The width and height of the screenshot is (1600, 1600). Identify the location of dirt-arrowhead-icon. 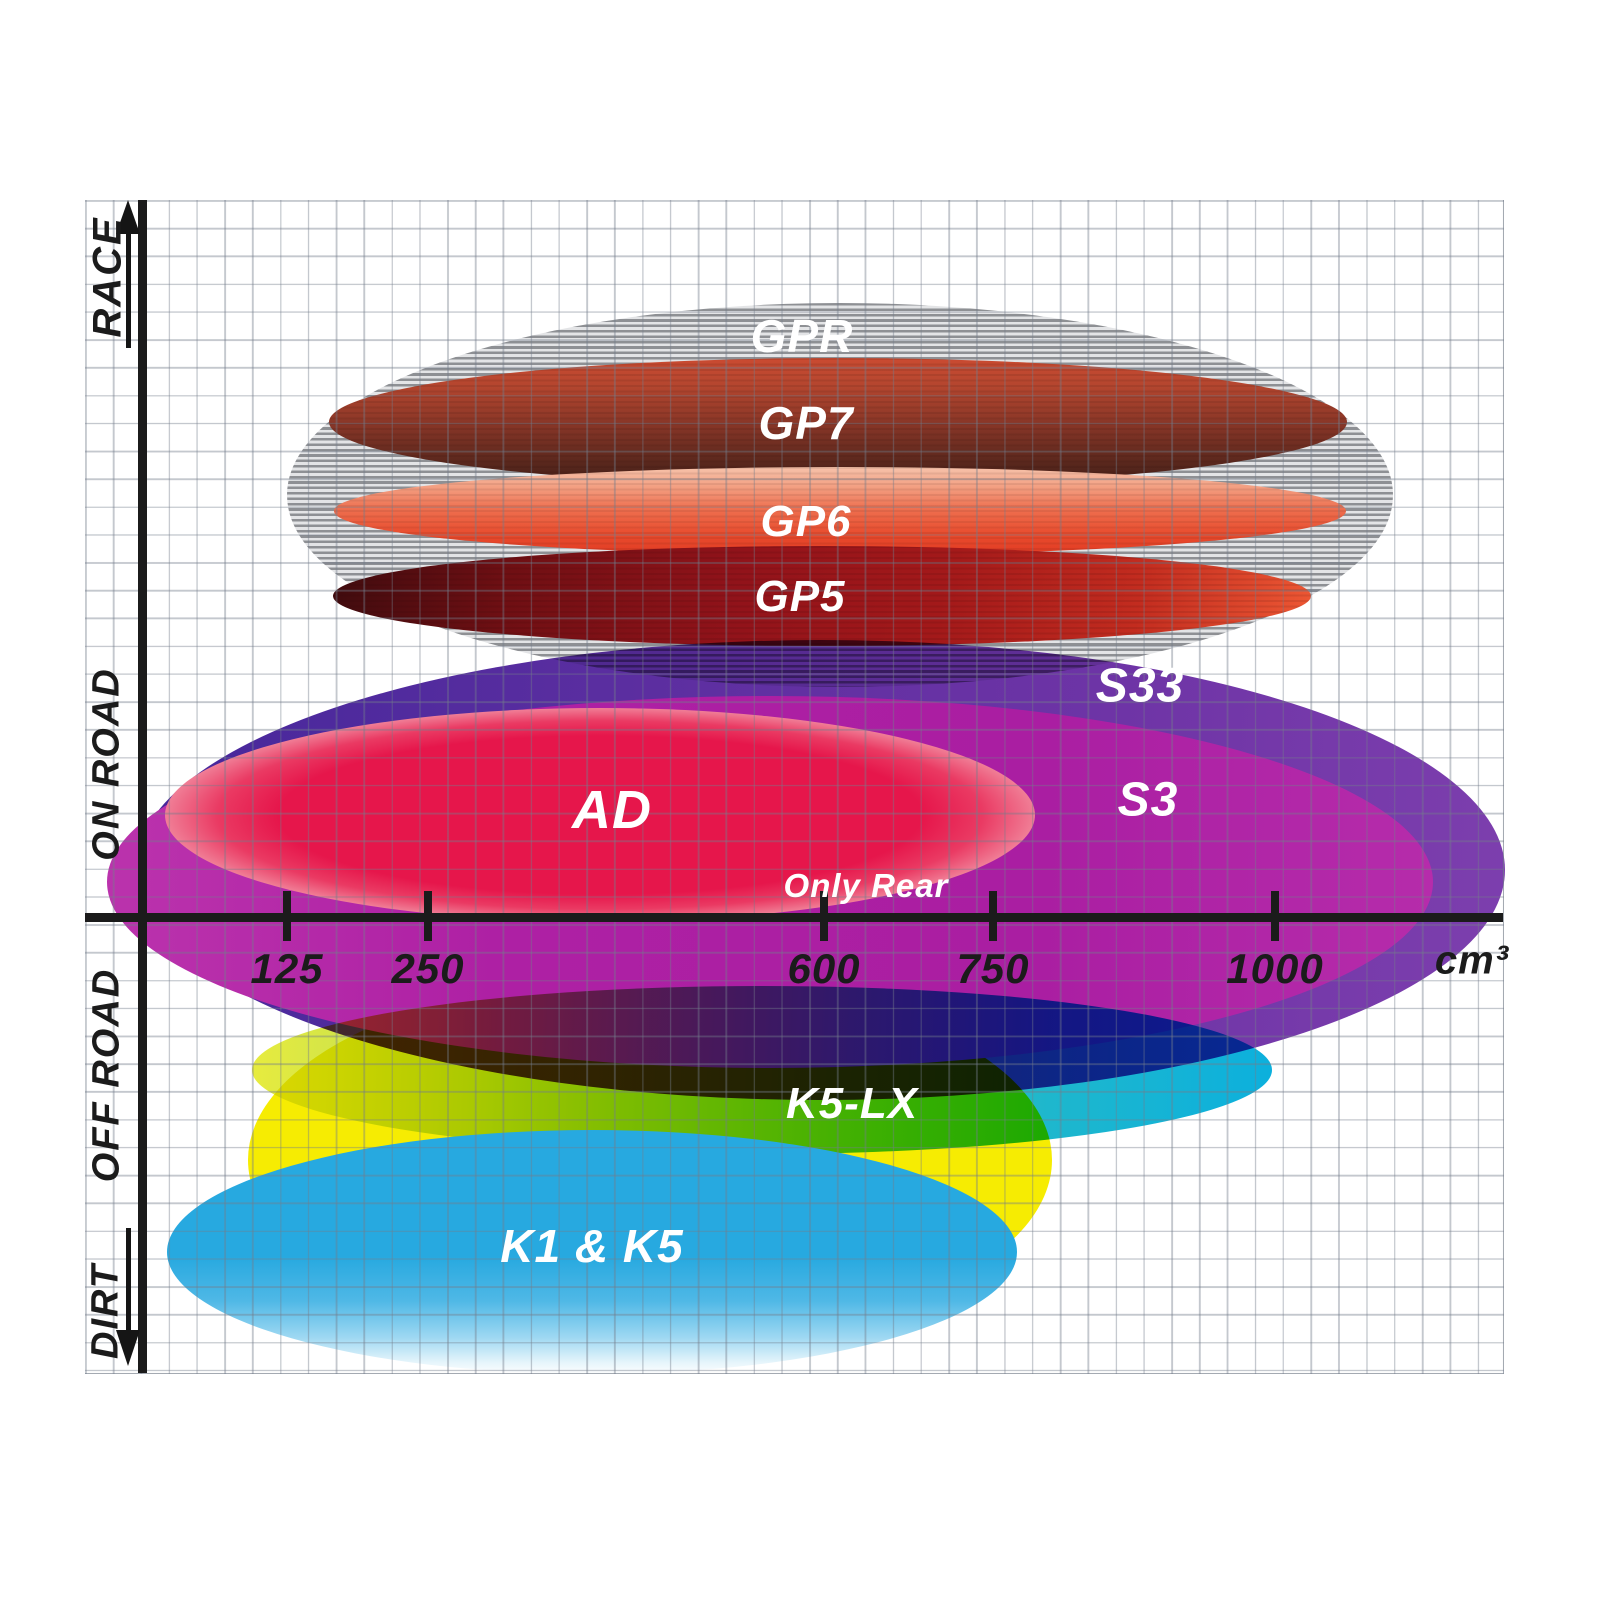
(128, 1348).